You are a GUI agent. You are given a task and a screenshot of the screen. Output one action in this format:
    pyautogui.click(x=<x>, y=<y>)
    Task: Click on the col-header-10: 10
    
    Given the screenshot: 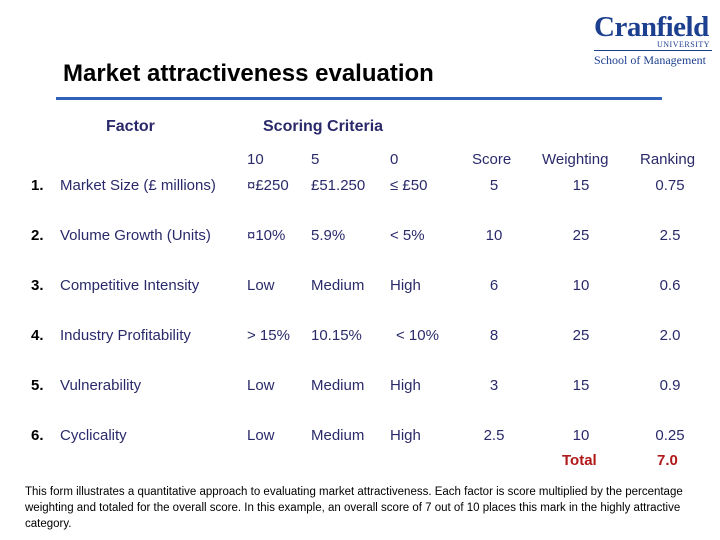 What is the action you would take?
    pyautogui.click(x=255, y=159)
    